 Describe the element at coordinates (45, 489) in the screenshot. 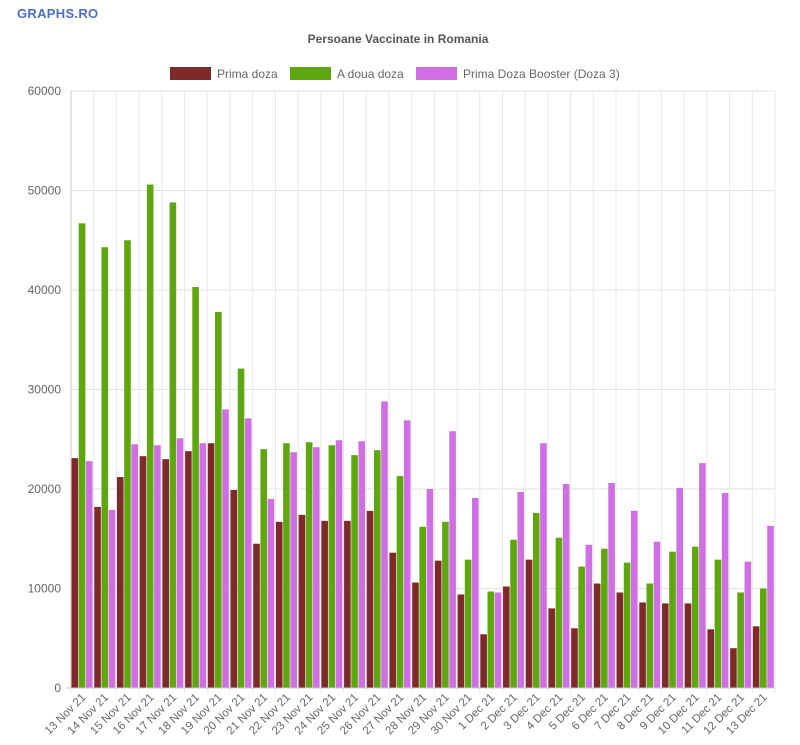

I see `y-tick-label: 20000` at that location.